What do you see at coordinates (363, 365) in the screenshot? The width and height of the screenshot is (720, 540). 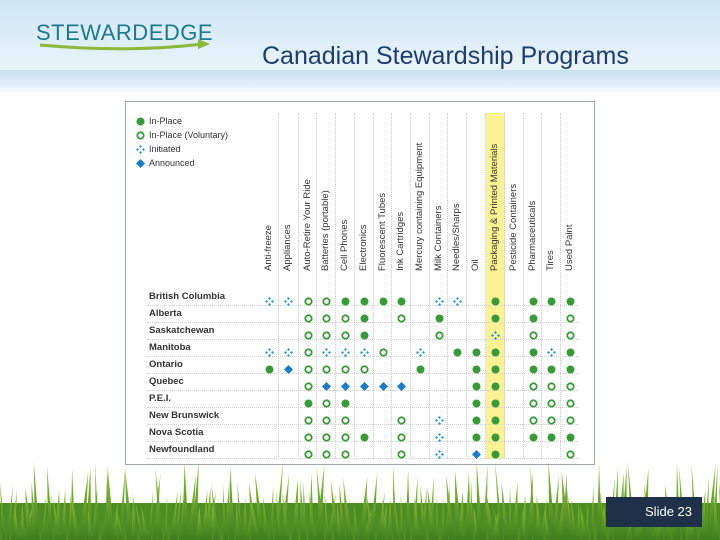 I see `table-row: Ontario` at bounding box center [363, 365].